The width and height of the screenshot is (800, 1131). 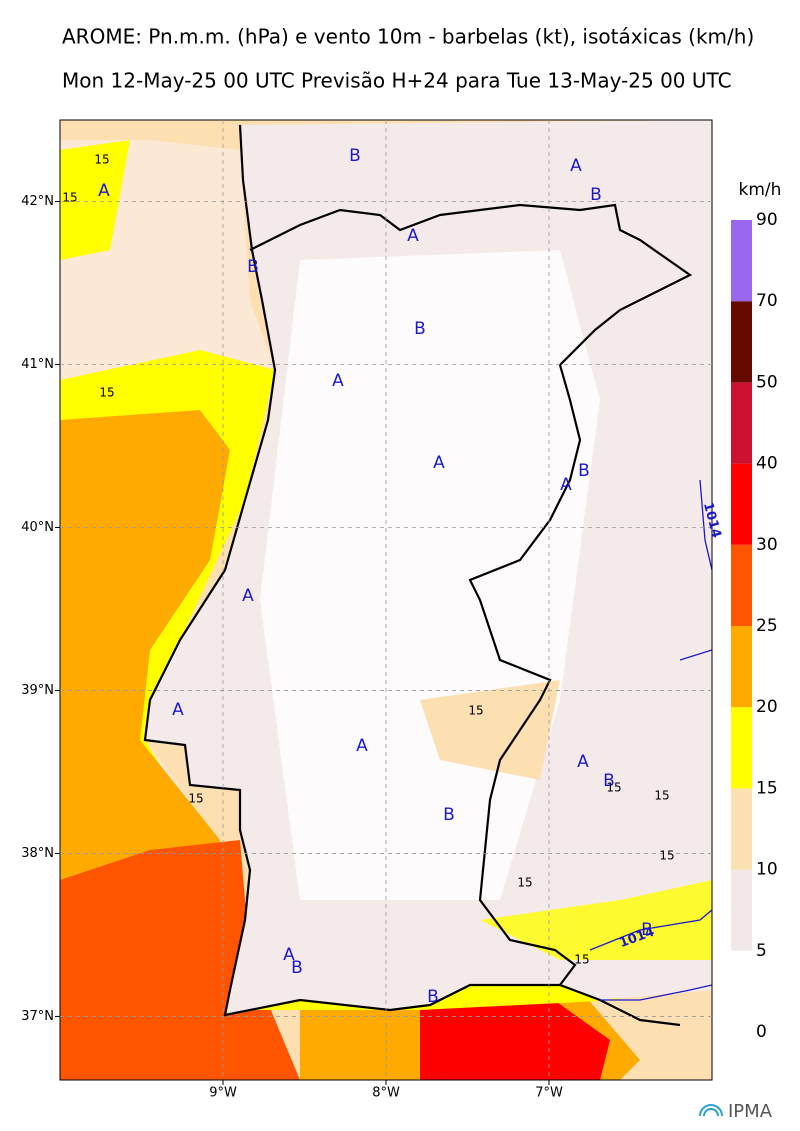 I want to click on colorbar-label: 70, so click(x=767, y=301).